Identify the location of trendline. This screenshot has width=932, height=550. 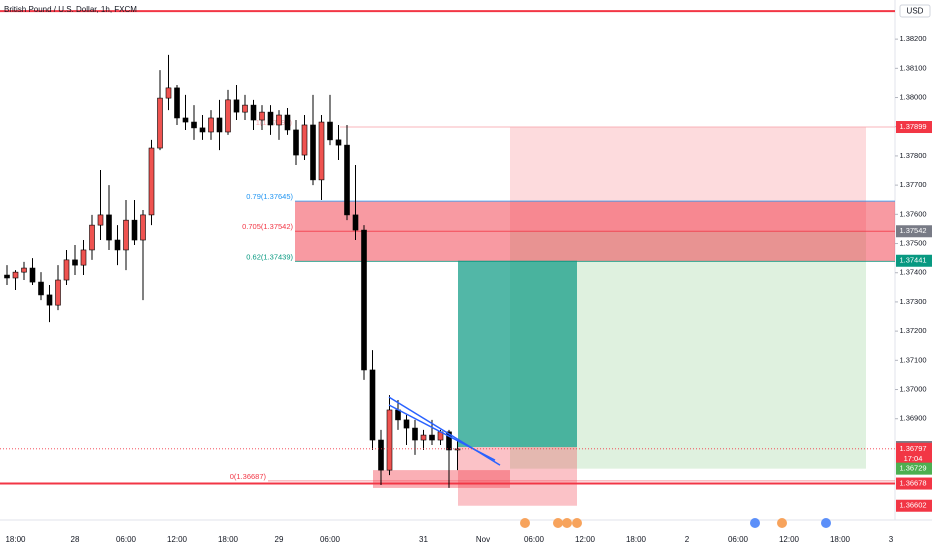
(442, 432).